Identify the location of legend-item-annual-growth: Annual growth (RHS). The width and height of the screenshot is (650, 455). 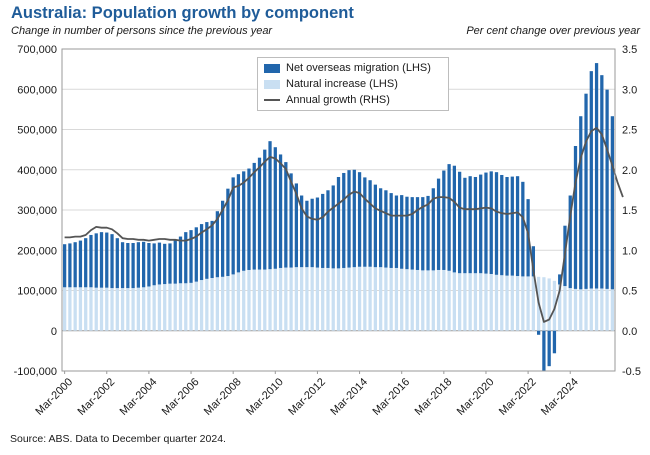
(327, 100).